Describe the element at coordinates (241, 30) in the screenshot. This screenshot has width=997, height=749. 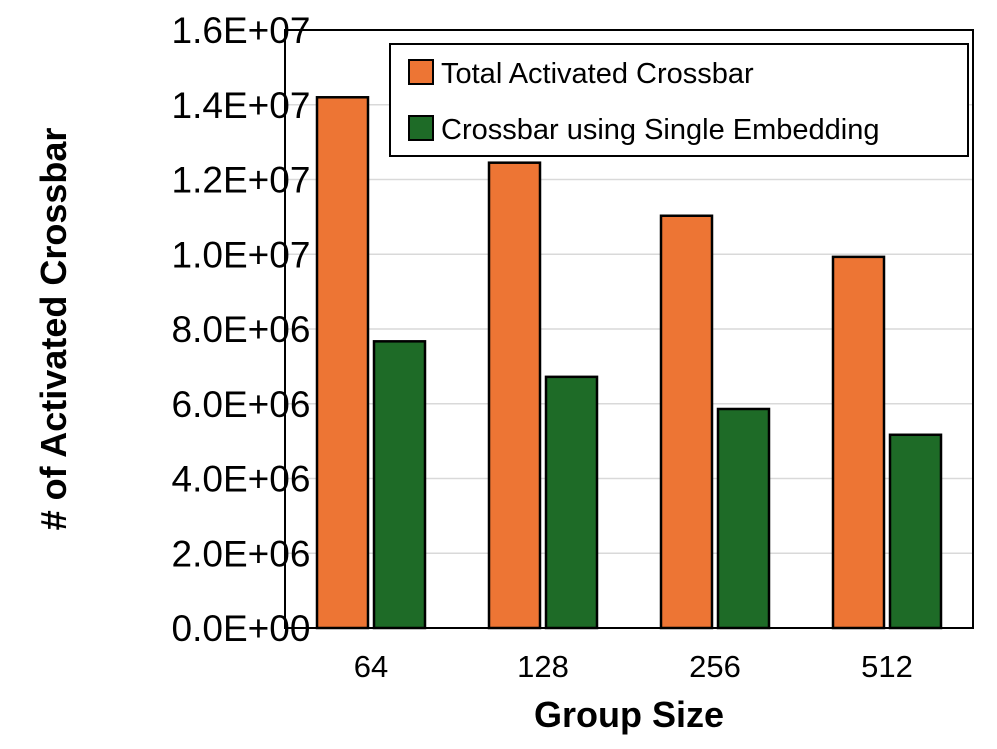
I see `y-tick-label: 1.6E+07` at that location.